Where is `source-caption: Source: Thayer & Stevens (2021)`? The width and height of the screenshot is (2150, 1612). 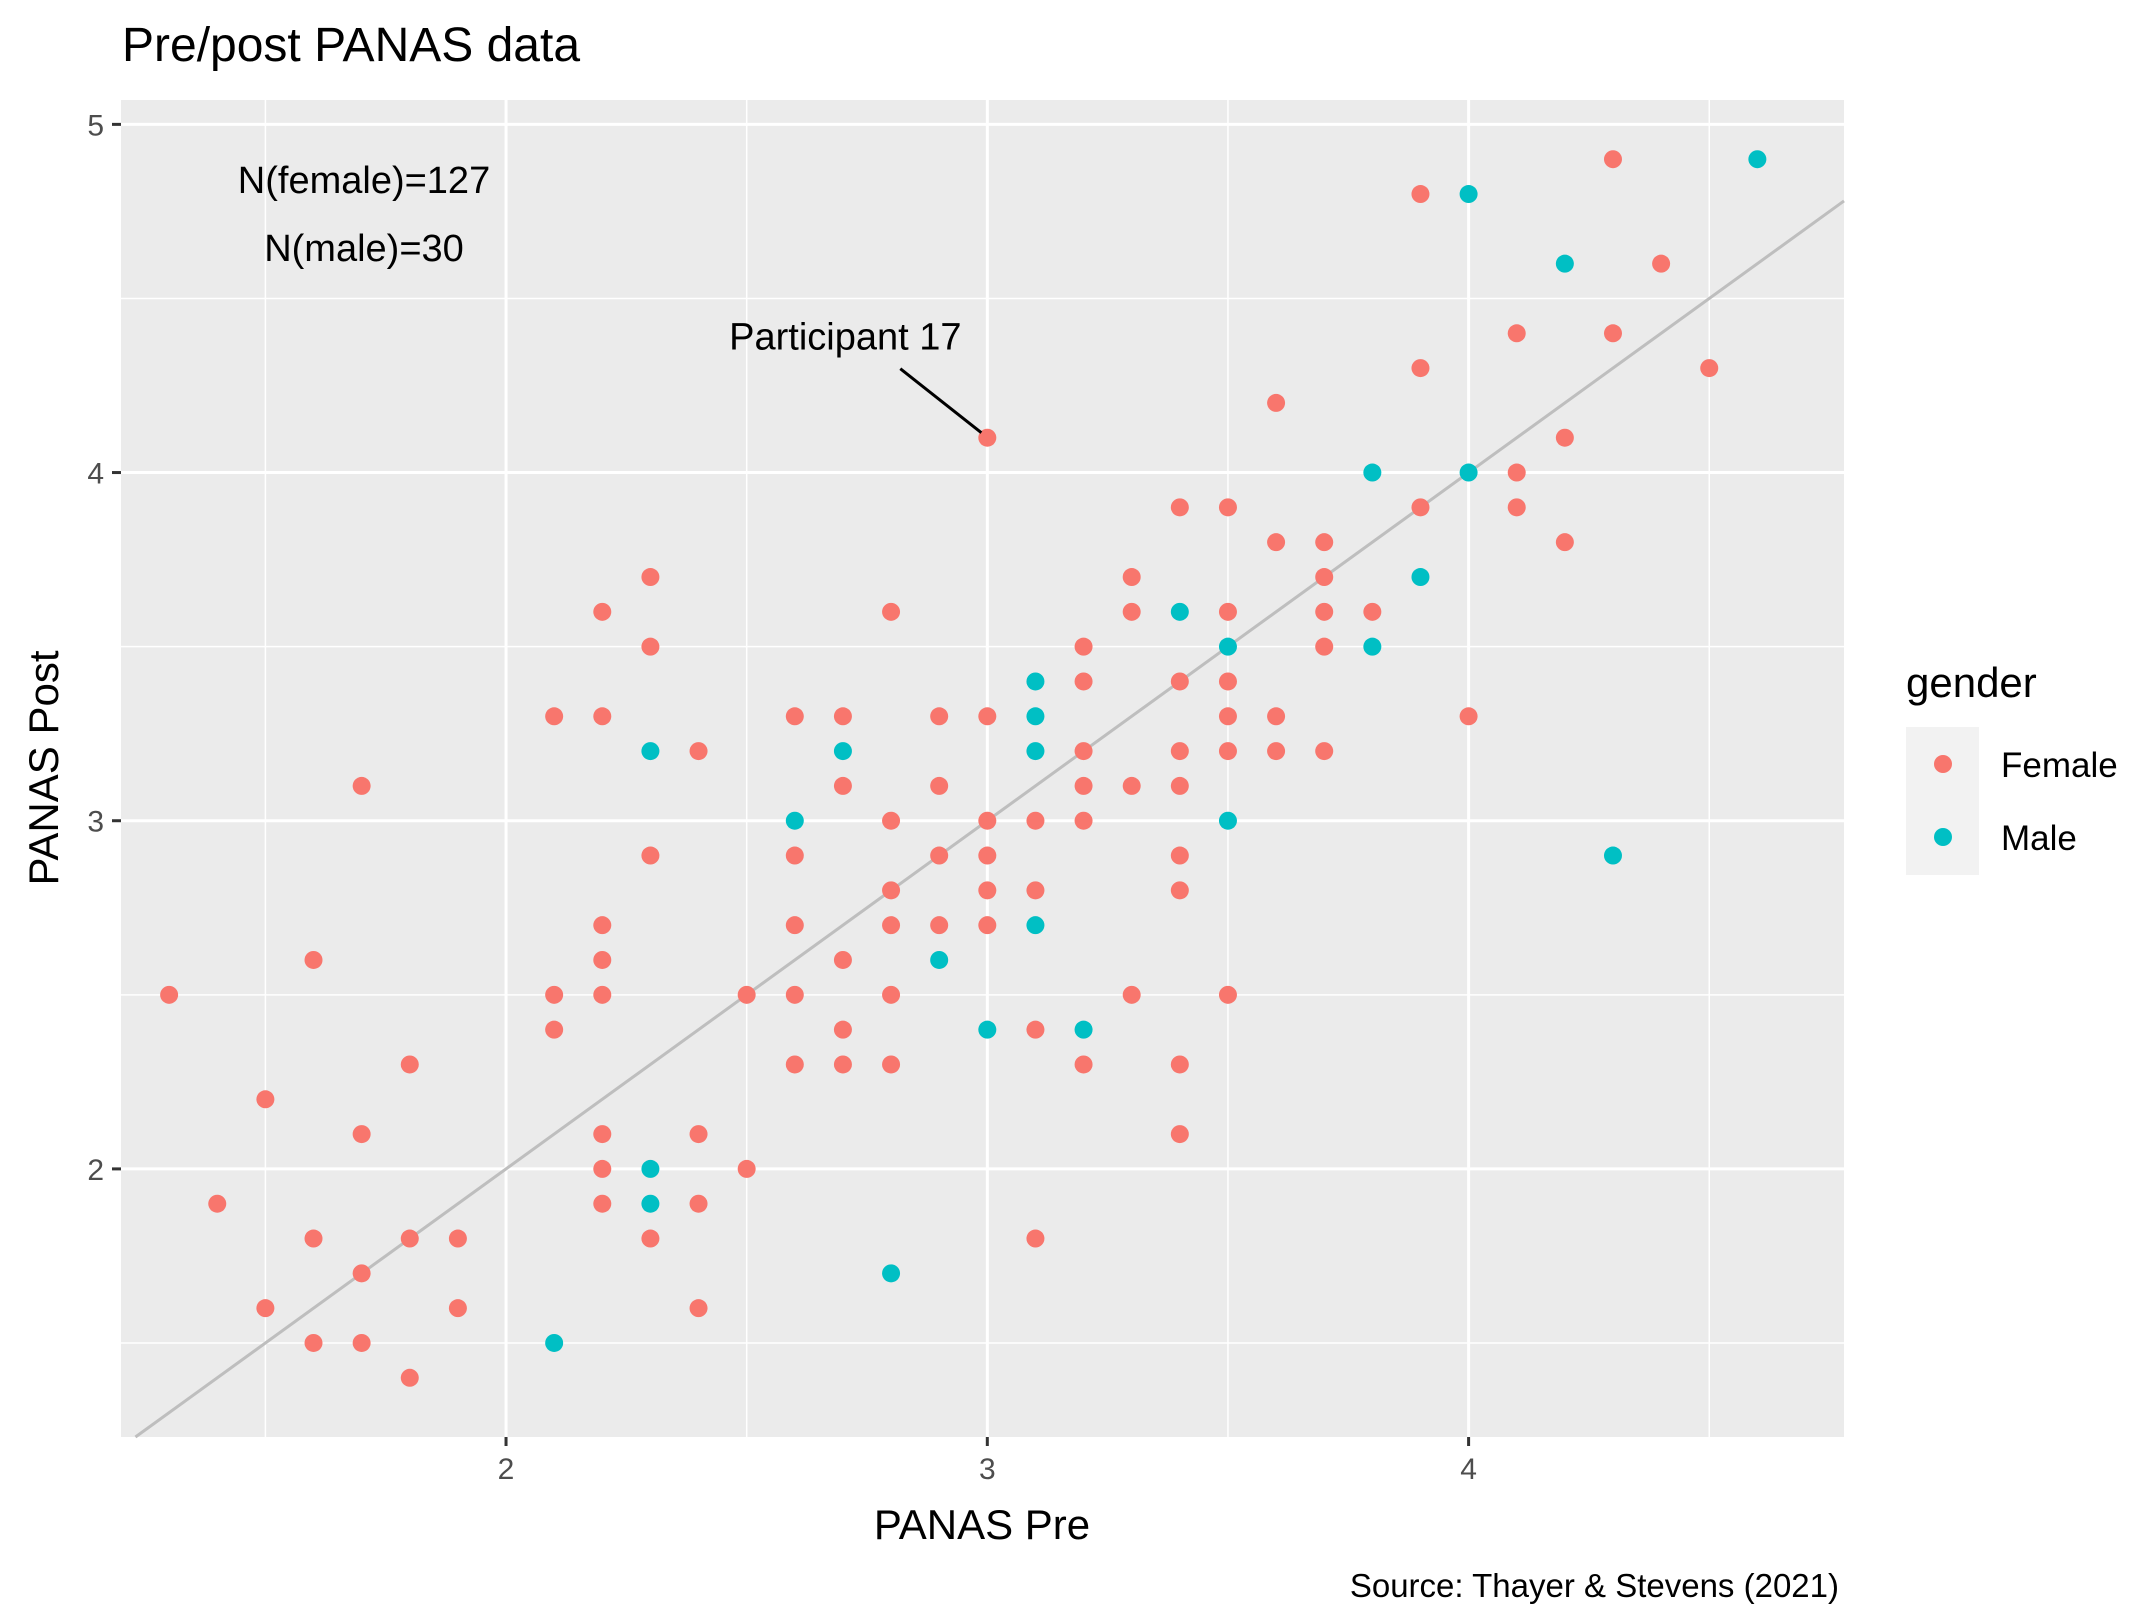 source-caption: Source: Thayer & Stevens (2021) is located at coordinates (1594, 1585).